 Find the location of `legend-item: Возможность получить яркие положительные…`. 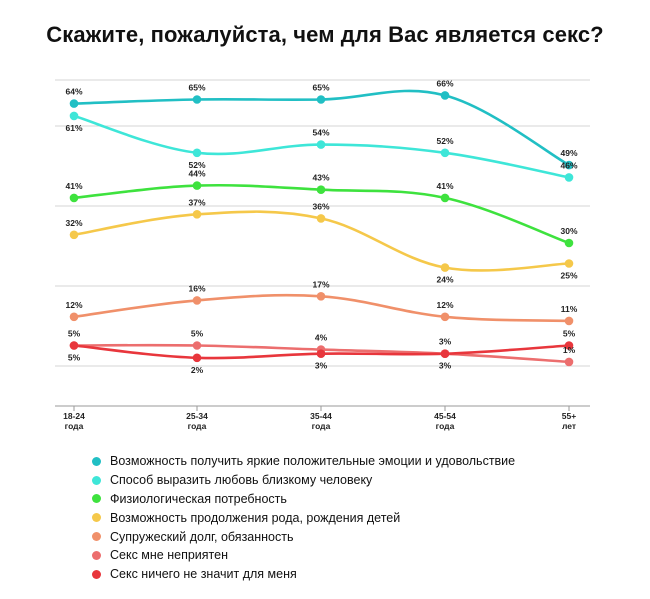

legend-item: Возможность получить яркие положительные… is located at coordinates (303, 461).